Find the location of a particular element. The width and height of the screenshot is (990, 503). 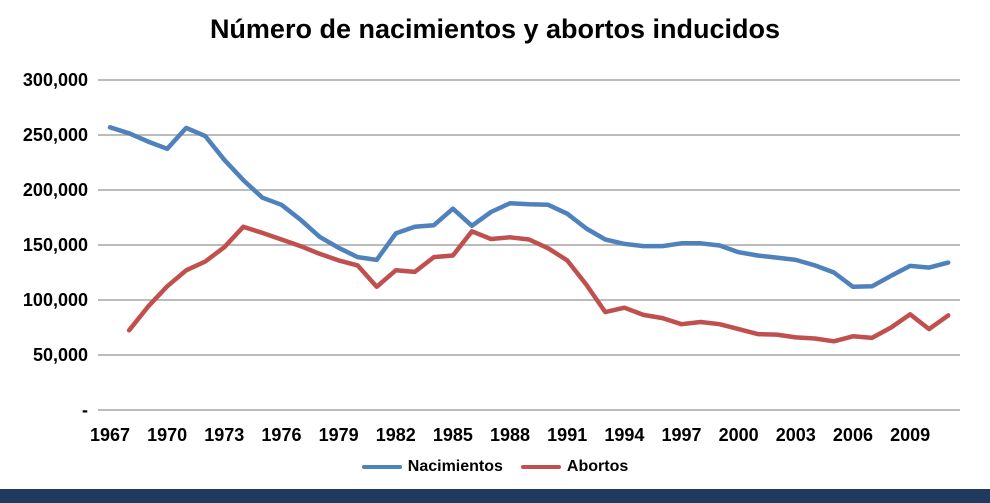

x-tick-label: 1973 is located at coordinates (224, 435).